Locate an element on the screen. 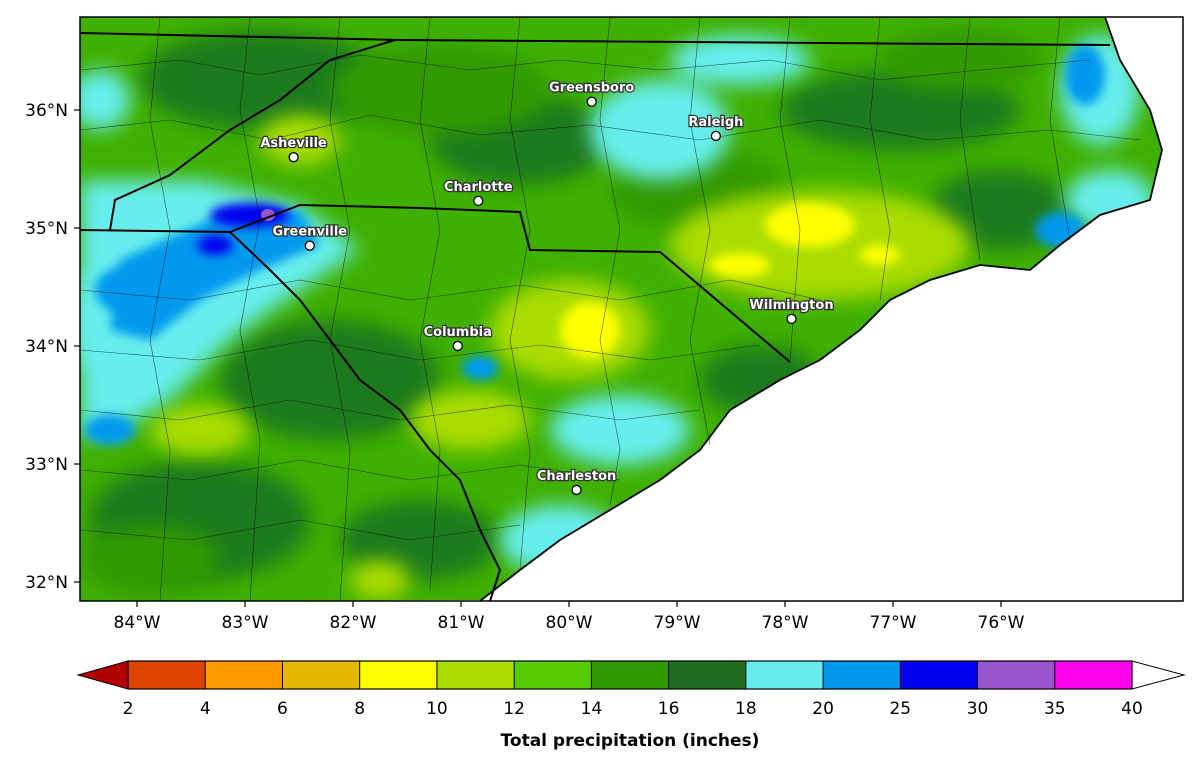  colorbar-tick-label: 40 is located at coordinates (1132, 709).